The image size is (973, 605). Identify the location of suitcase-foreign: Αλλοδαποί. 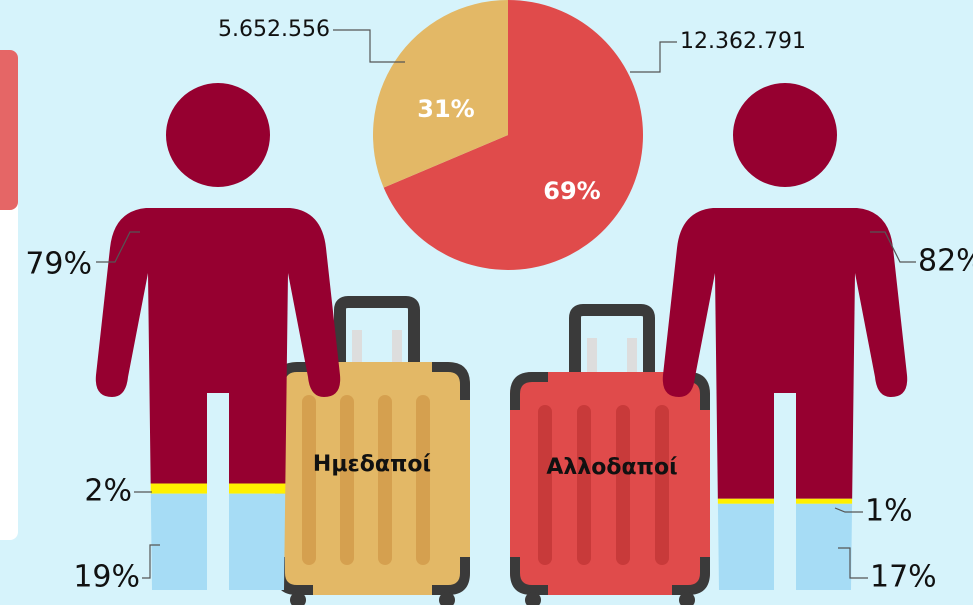
(610, 454).